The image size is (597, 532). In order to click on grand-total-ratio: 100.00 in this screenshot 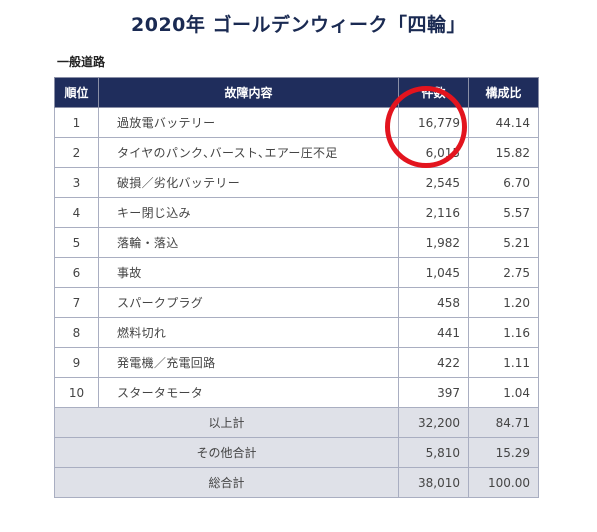, I will do `click(503, 482)`.